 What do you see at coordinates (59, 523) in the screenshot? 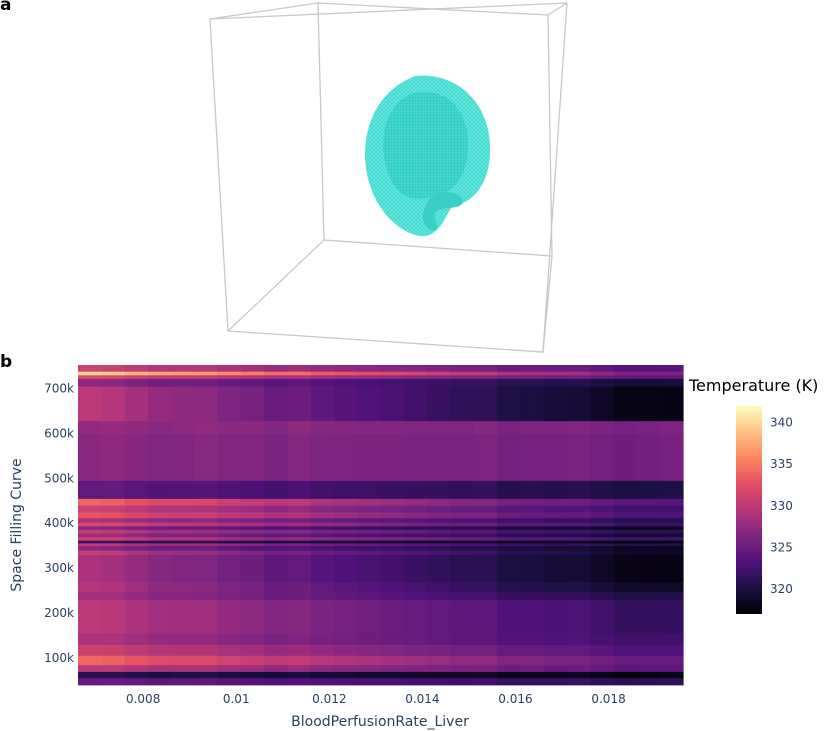
I see `y-axis-ticks: 100k 200k 300k 400k 500k 600k 700k` at bounding box center [59, 523].